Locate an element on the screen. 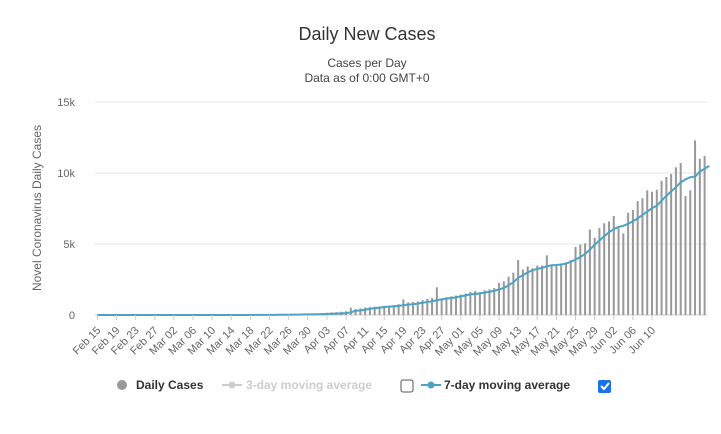 The image size is (721, 434). legend-7day-checkbox is located at coordinates (604, 386).